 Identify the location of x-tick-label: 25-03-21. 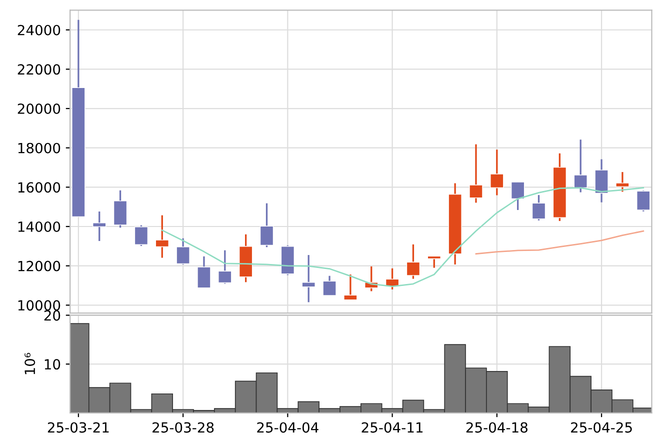
(78, 427).